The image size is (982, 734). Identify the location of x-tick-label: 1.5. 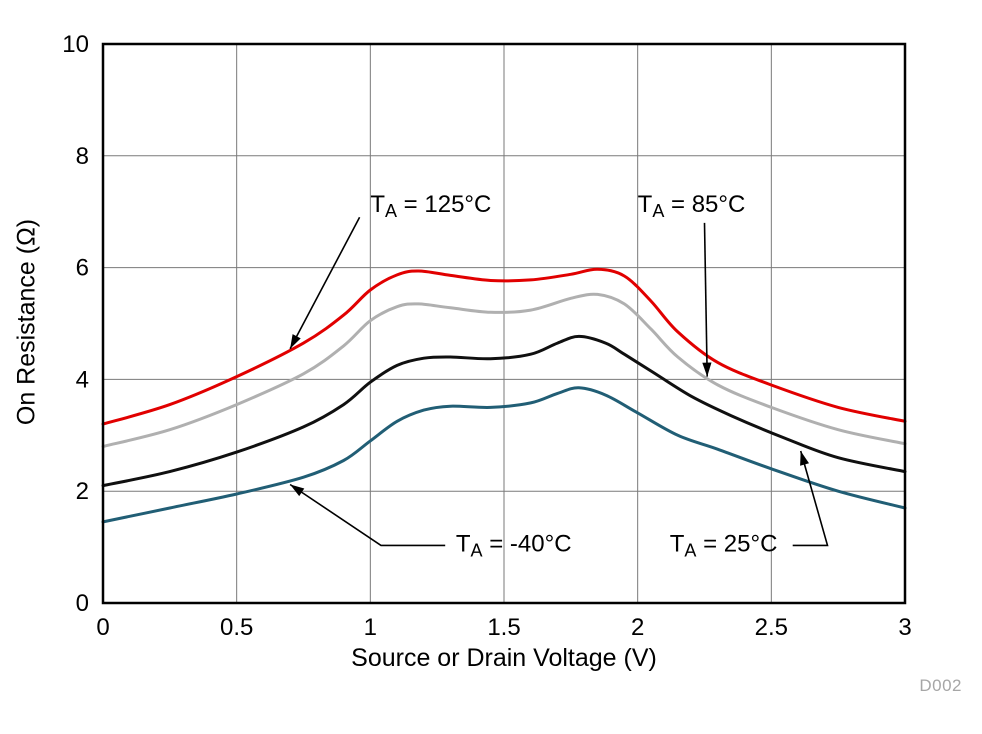
(503, 627).